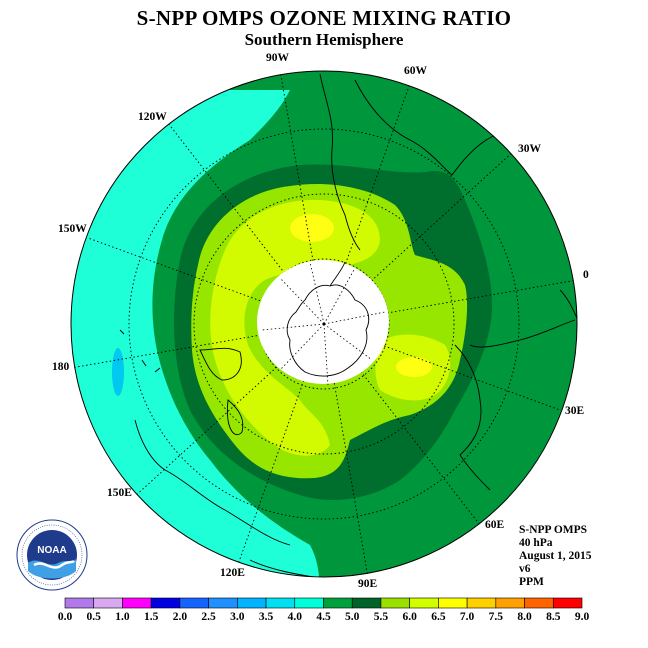  Describe the element at coordinates (152, 117) in the screenshot. I see `lon-label-120w: 120W` at that location.